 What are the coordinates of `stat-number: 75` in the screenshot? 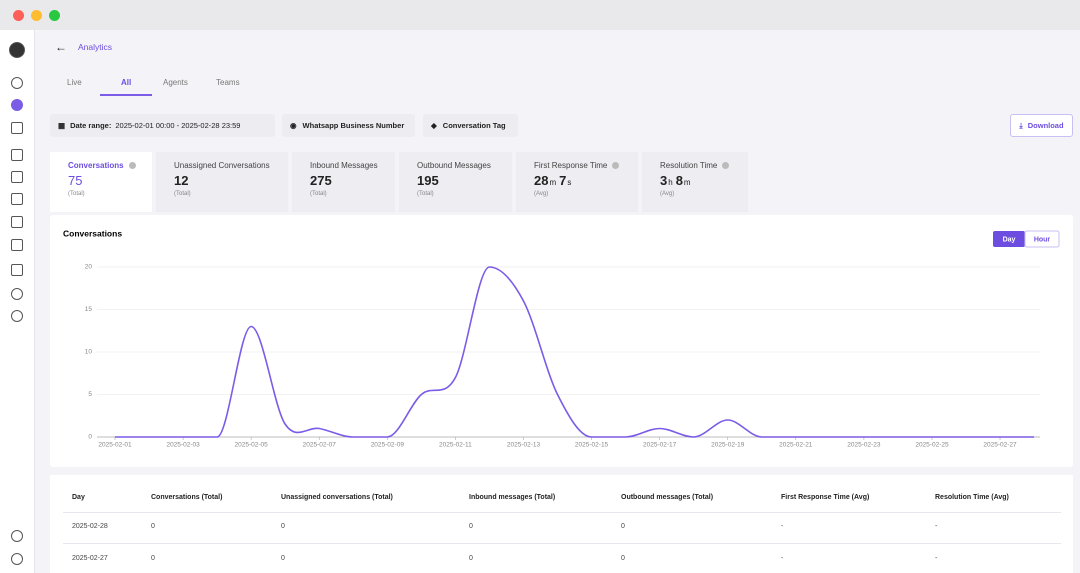 It's located at (75, 180).